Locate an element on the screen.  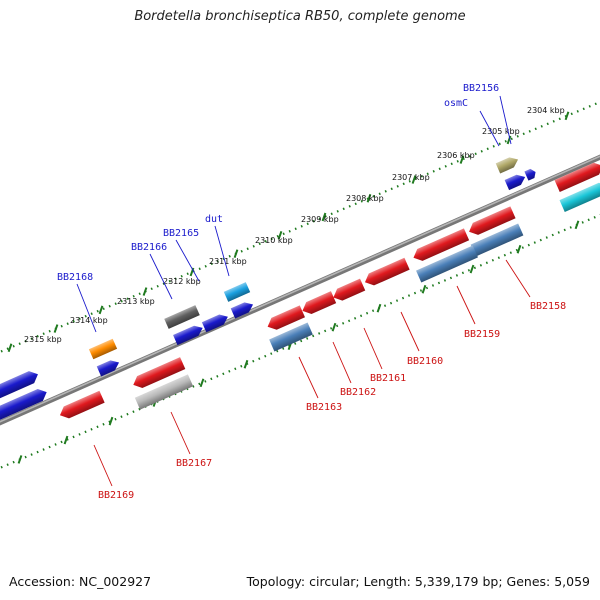
gene-right-cyan is located at coordinates (579, 197).